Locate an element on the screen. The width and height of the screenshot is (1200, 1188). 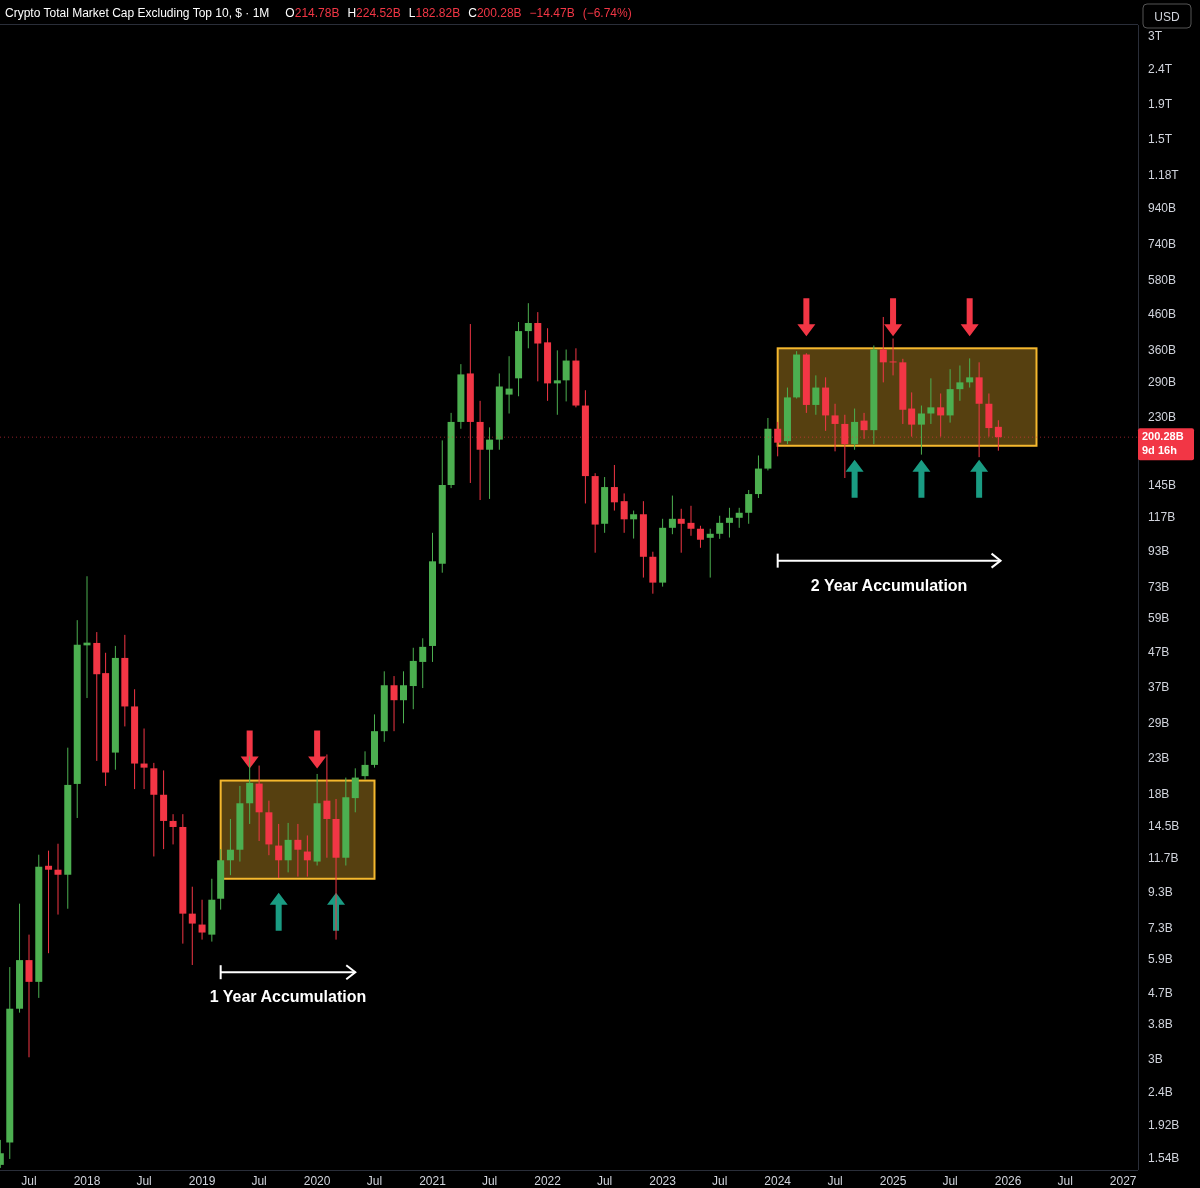
x-tick-label: 2020 is located at coordinates (317, 1181).